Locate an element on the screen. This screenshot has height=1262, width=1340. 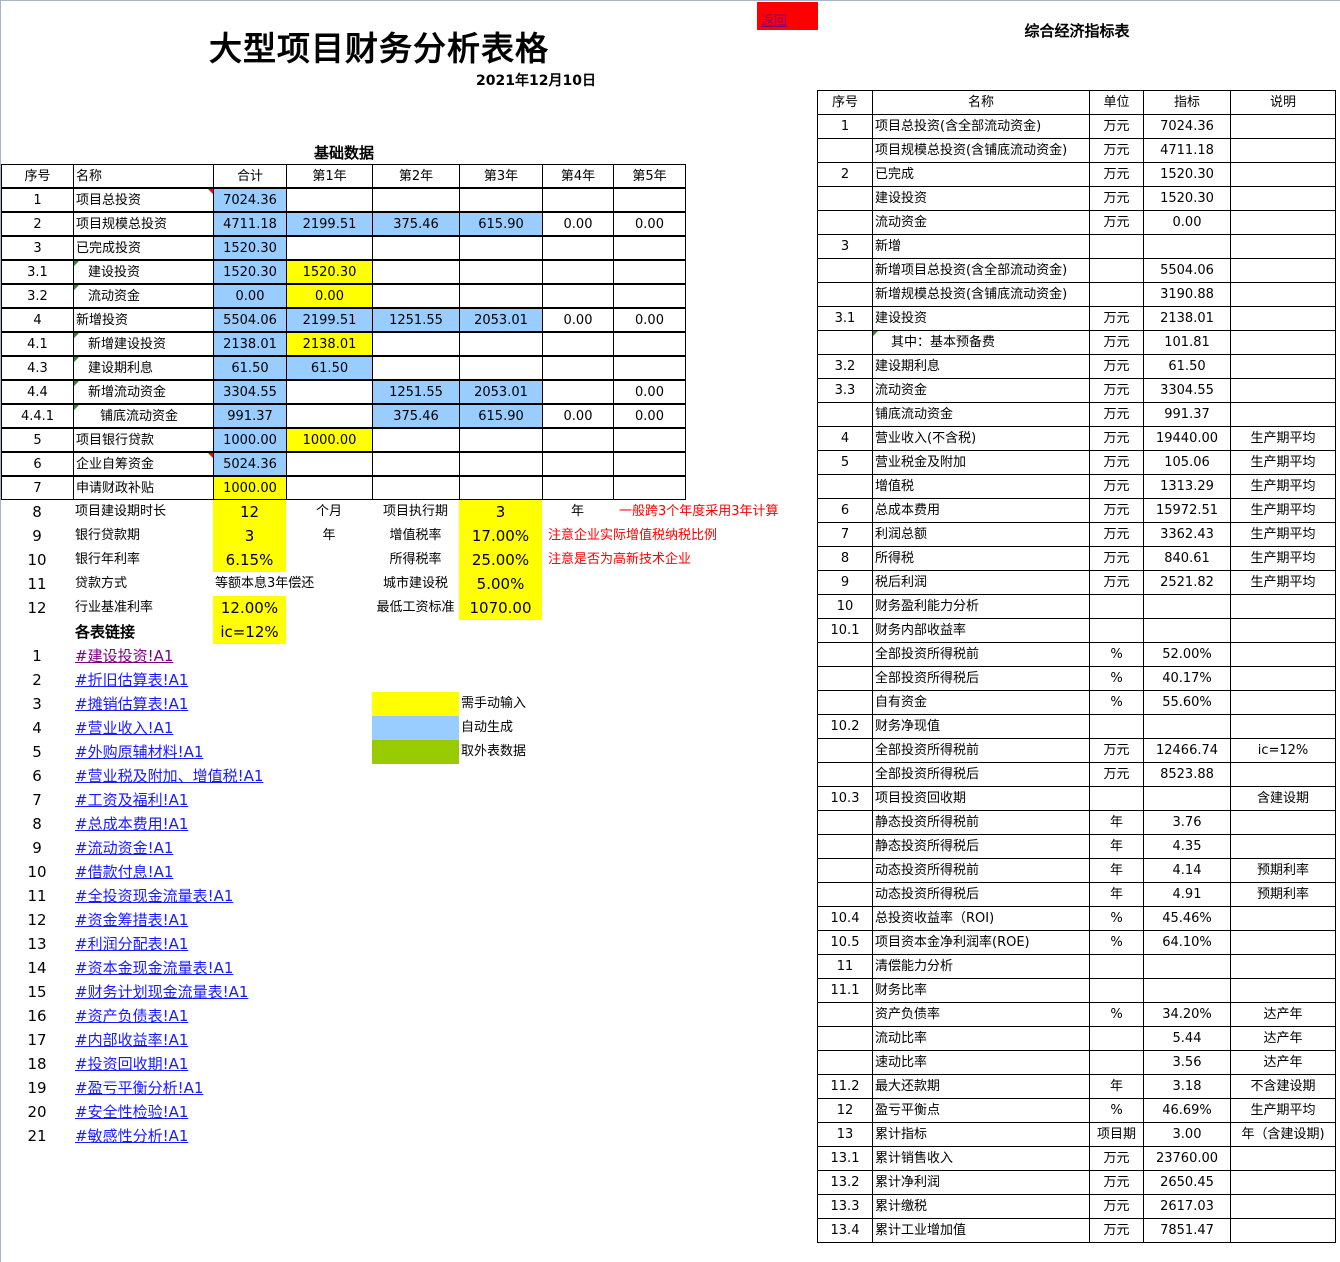
value-cell: 375.46 is located at coordinates (416, 416).